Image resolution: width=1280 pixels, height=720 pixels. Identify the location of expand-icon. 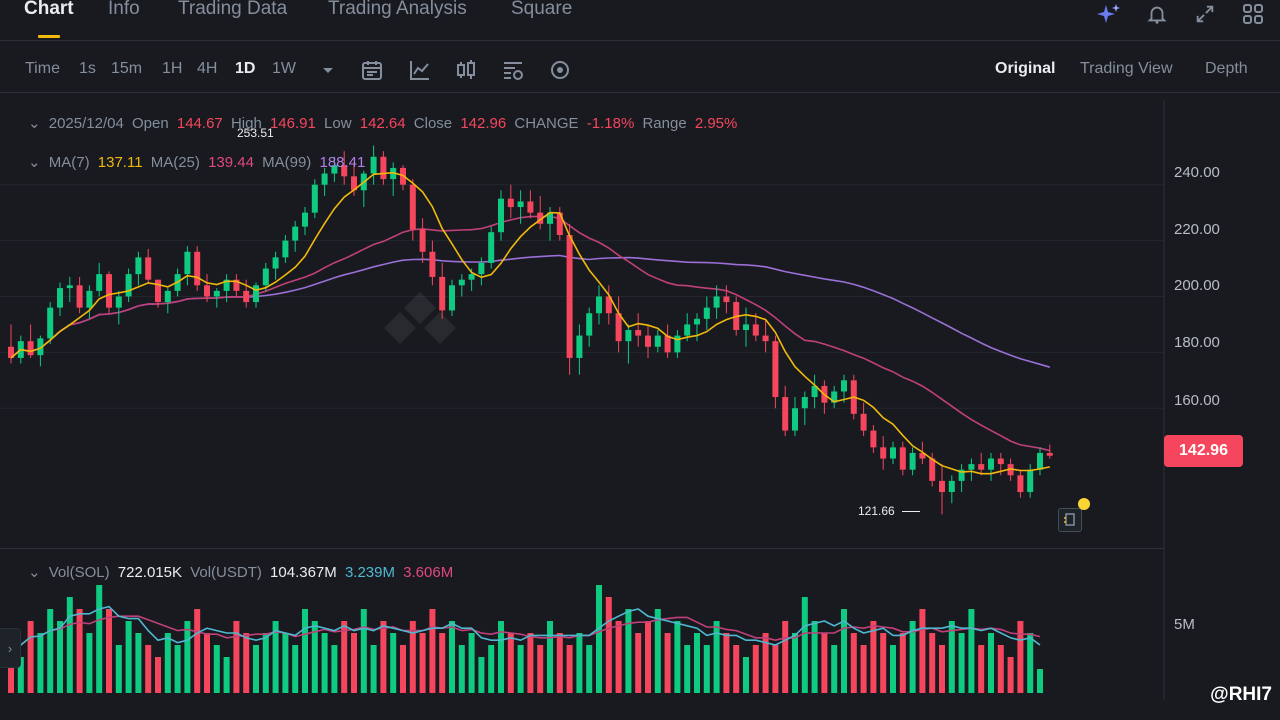
(1205, 14).